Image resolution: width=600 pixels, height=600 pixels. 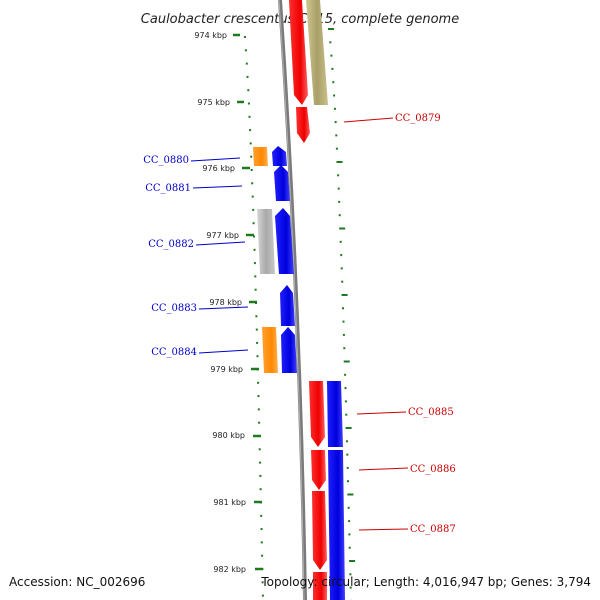 I want to click on gene-label-CC_0879: CC_0879, so click(x=418, y=118).